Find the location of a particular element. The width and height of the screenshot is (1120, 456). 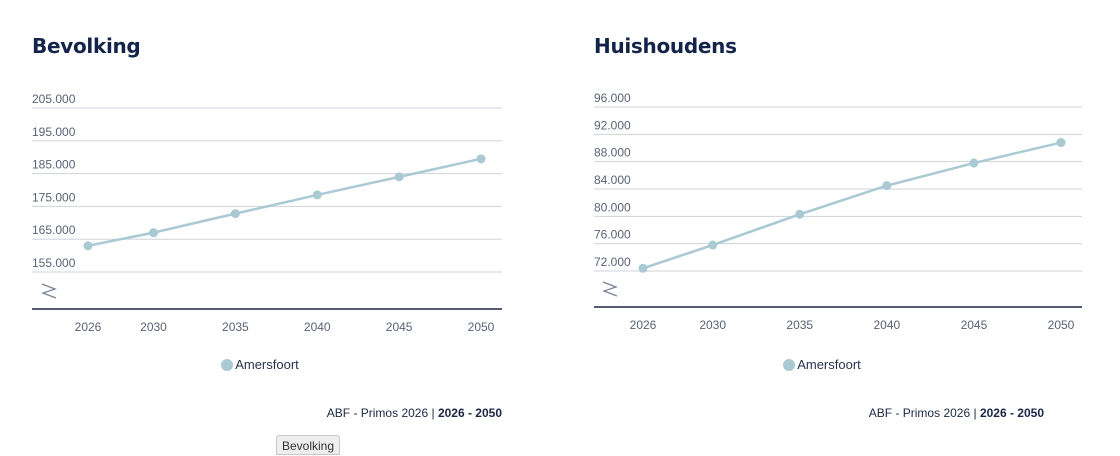

y-tick-label: 92.000 is located at coordinates (612, 125).